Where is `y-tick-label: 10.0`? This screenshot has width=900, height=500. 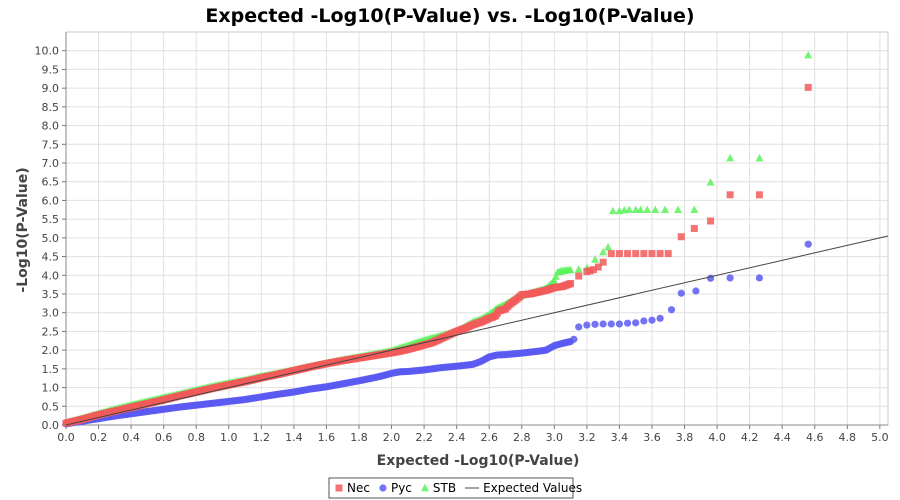
y-tick-label: 10.0 is located at coordinates (47, 51).